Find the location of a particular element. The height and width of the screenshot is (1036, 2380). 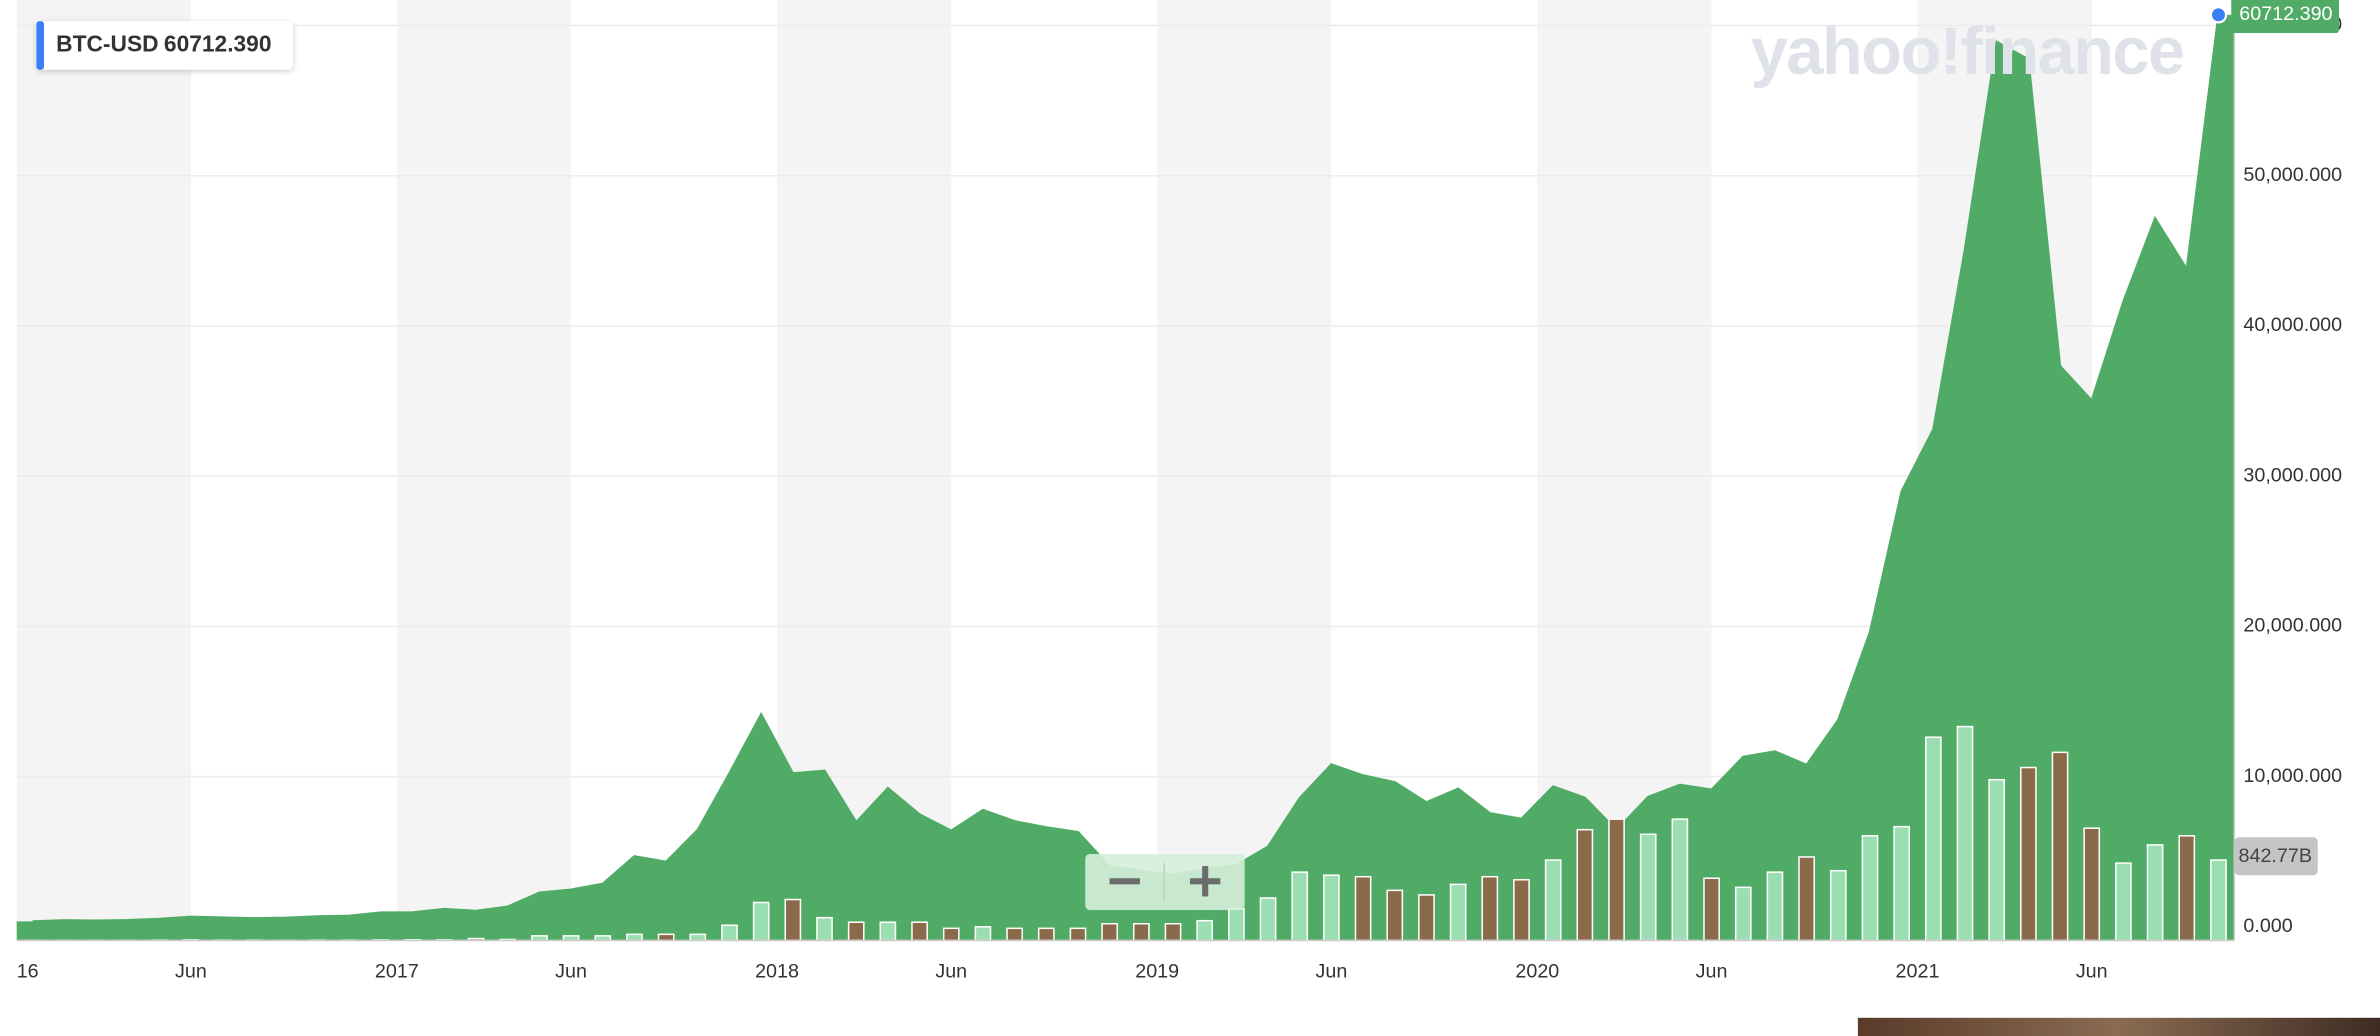

thumbnail-strip is located at coordinates (2118, 1026).